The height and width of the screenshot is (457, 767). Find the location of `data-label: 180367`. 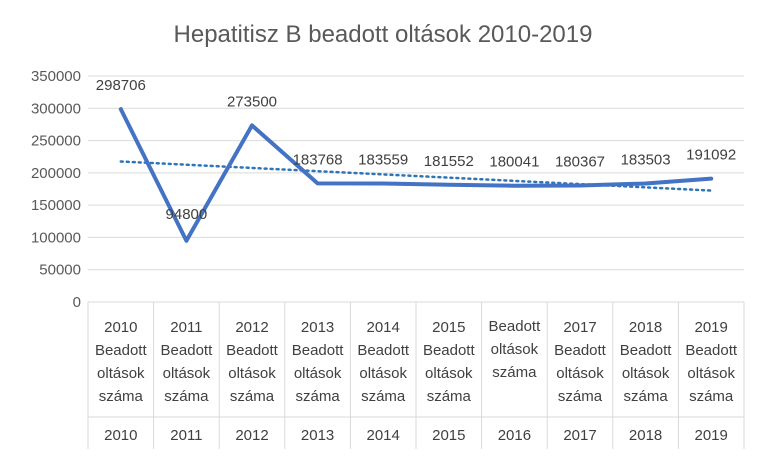

data-label: 180367 is located at coordinates (580, 162).